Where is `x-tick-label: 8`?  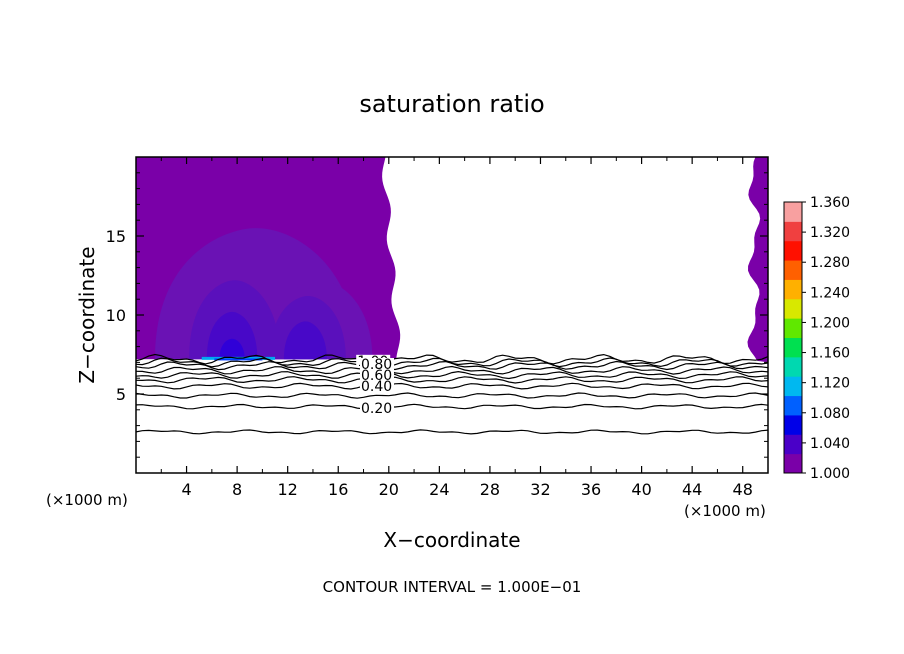 x-tick-label: 8 is located at coordinates (237, 489).